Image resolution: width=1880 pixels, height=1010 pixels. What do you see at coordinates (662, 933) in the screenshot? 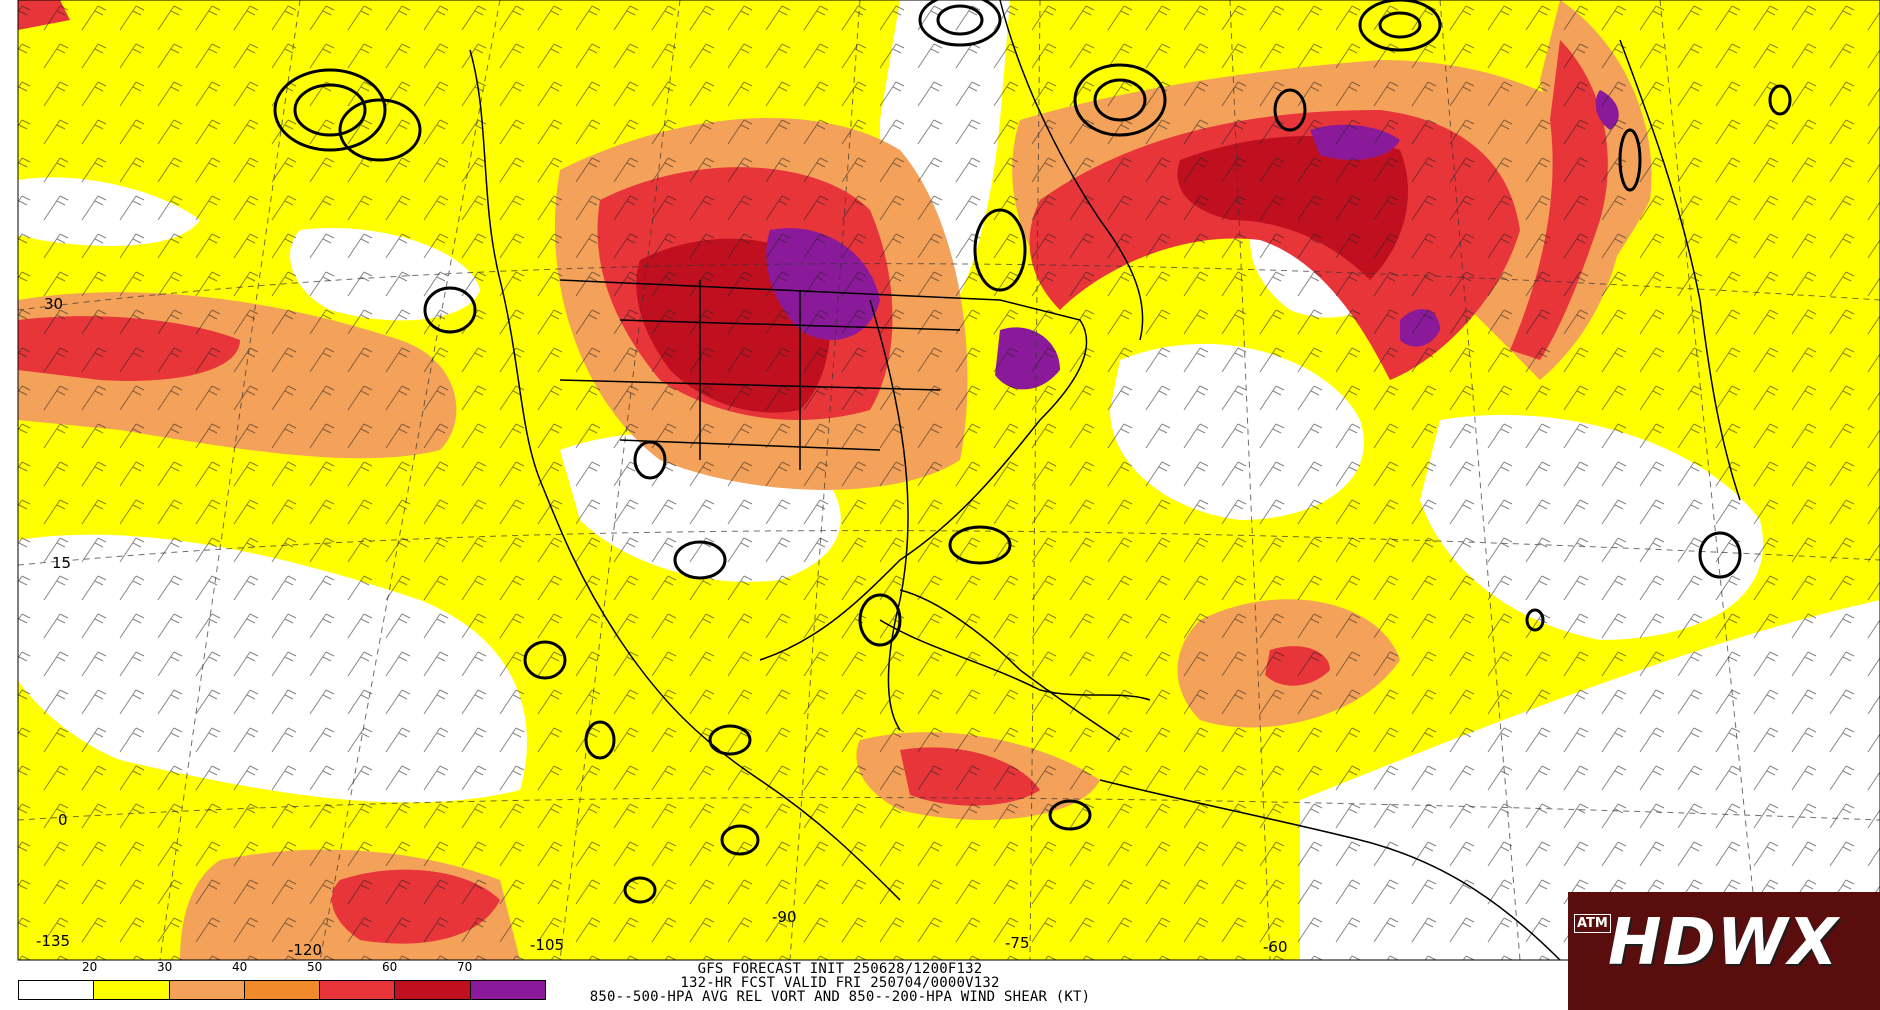
I see `longitude-labels: -135 -120 -105 -90 -75 -60` at bounding box center [662, 933].